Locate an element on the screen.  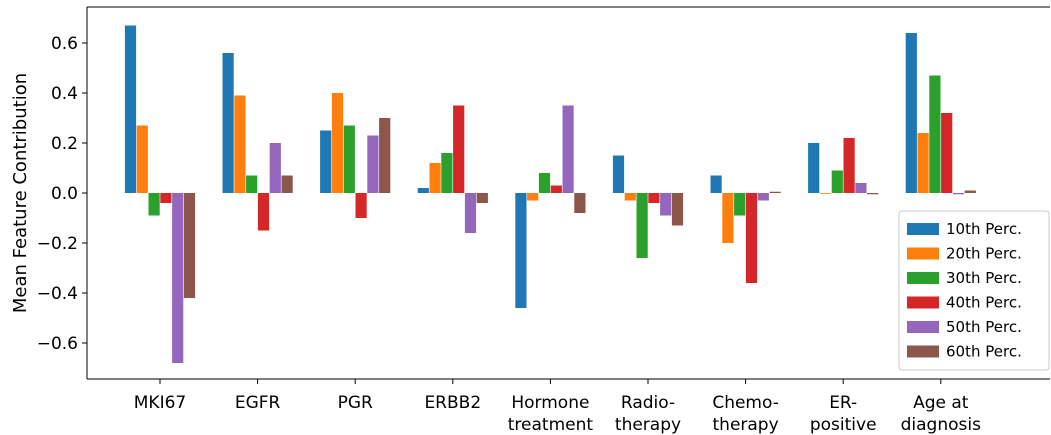
y-tick-label: −0.4 is located at coordinates (57, 294).